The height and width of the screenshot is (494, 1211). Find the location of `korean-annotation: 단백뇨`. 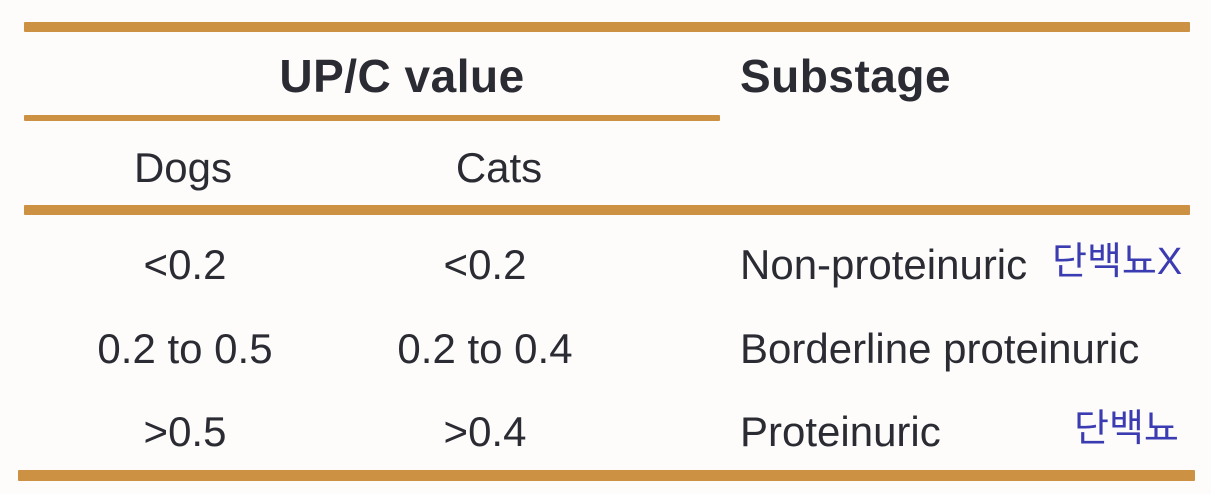

korean-annotation: 단백뇨 is located at coordinates (1126, 429).